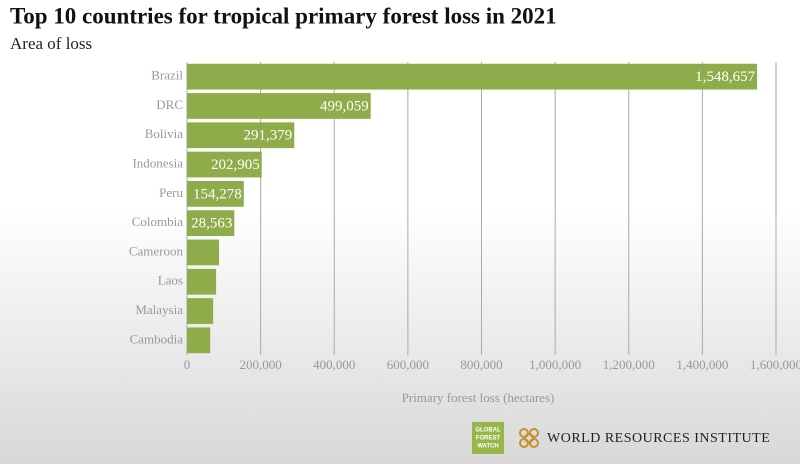 The width and height of the screenshot is (800, 464). Describe the element at coordinates (170, 280) in the screenshot. I see `y-tick-label: Laos` at that location.